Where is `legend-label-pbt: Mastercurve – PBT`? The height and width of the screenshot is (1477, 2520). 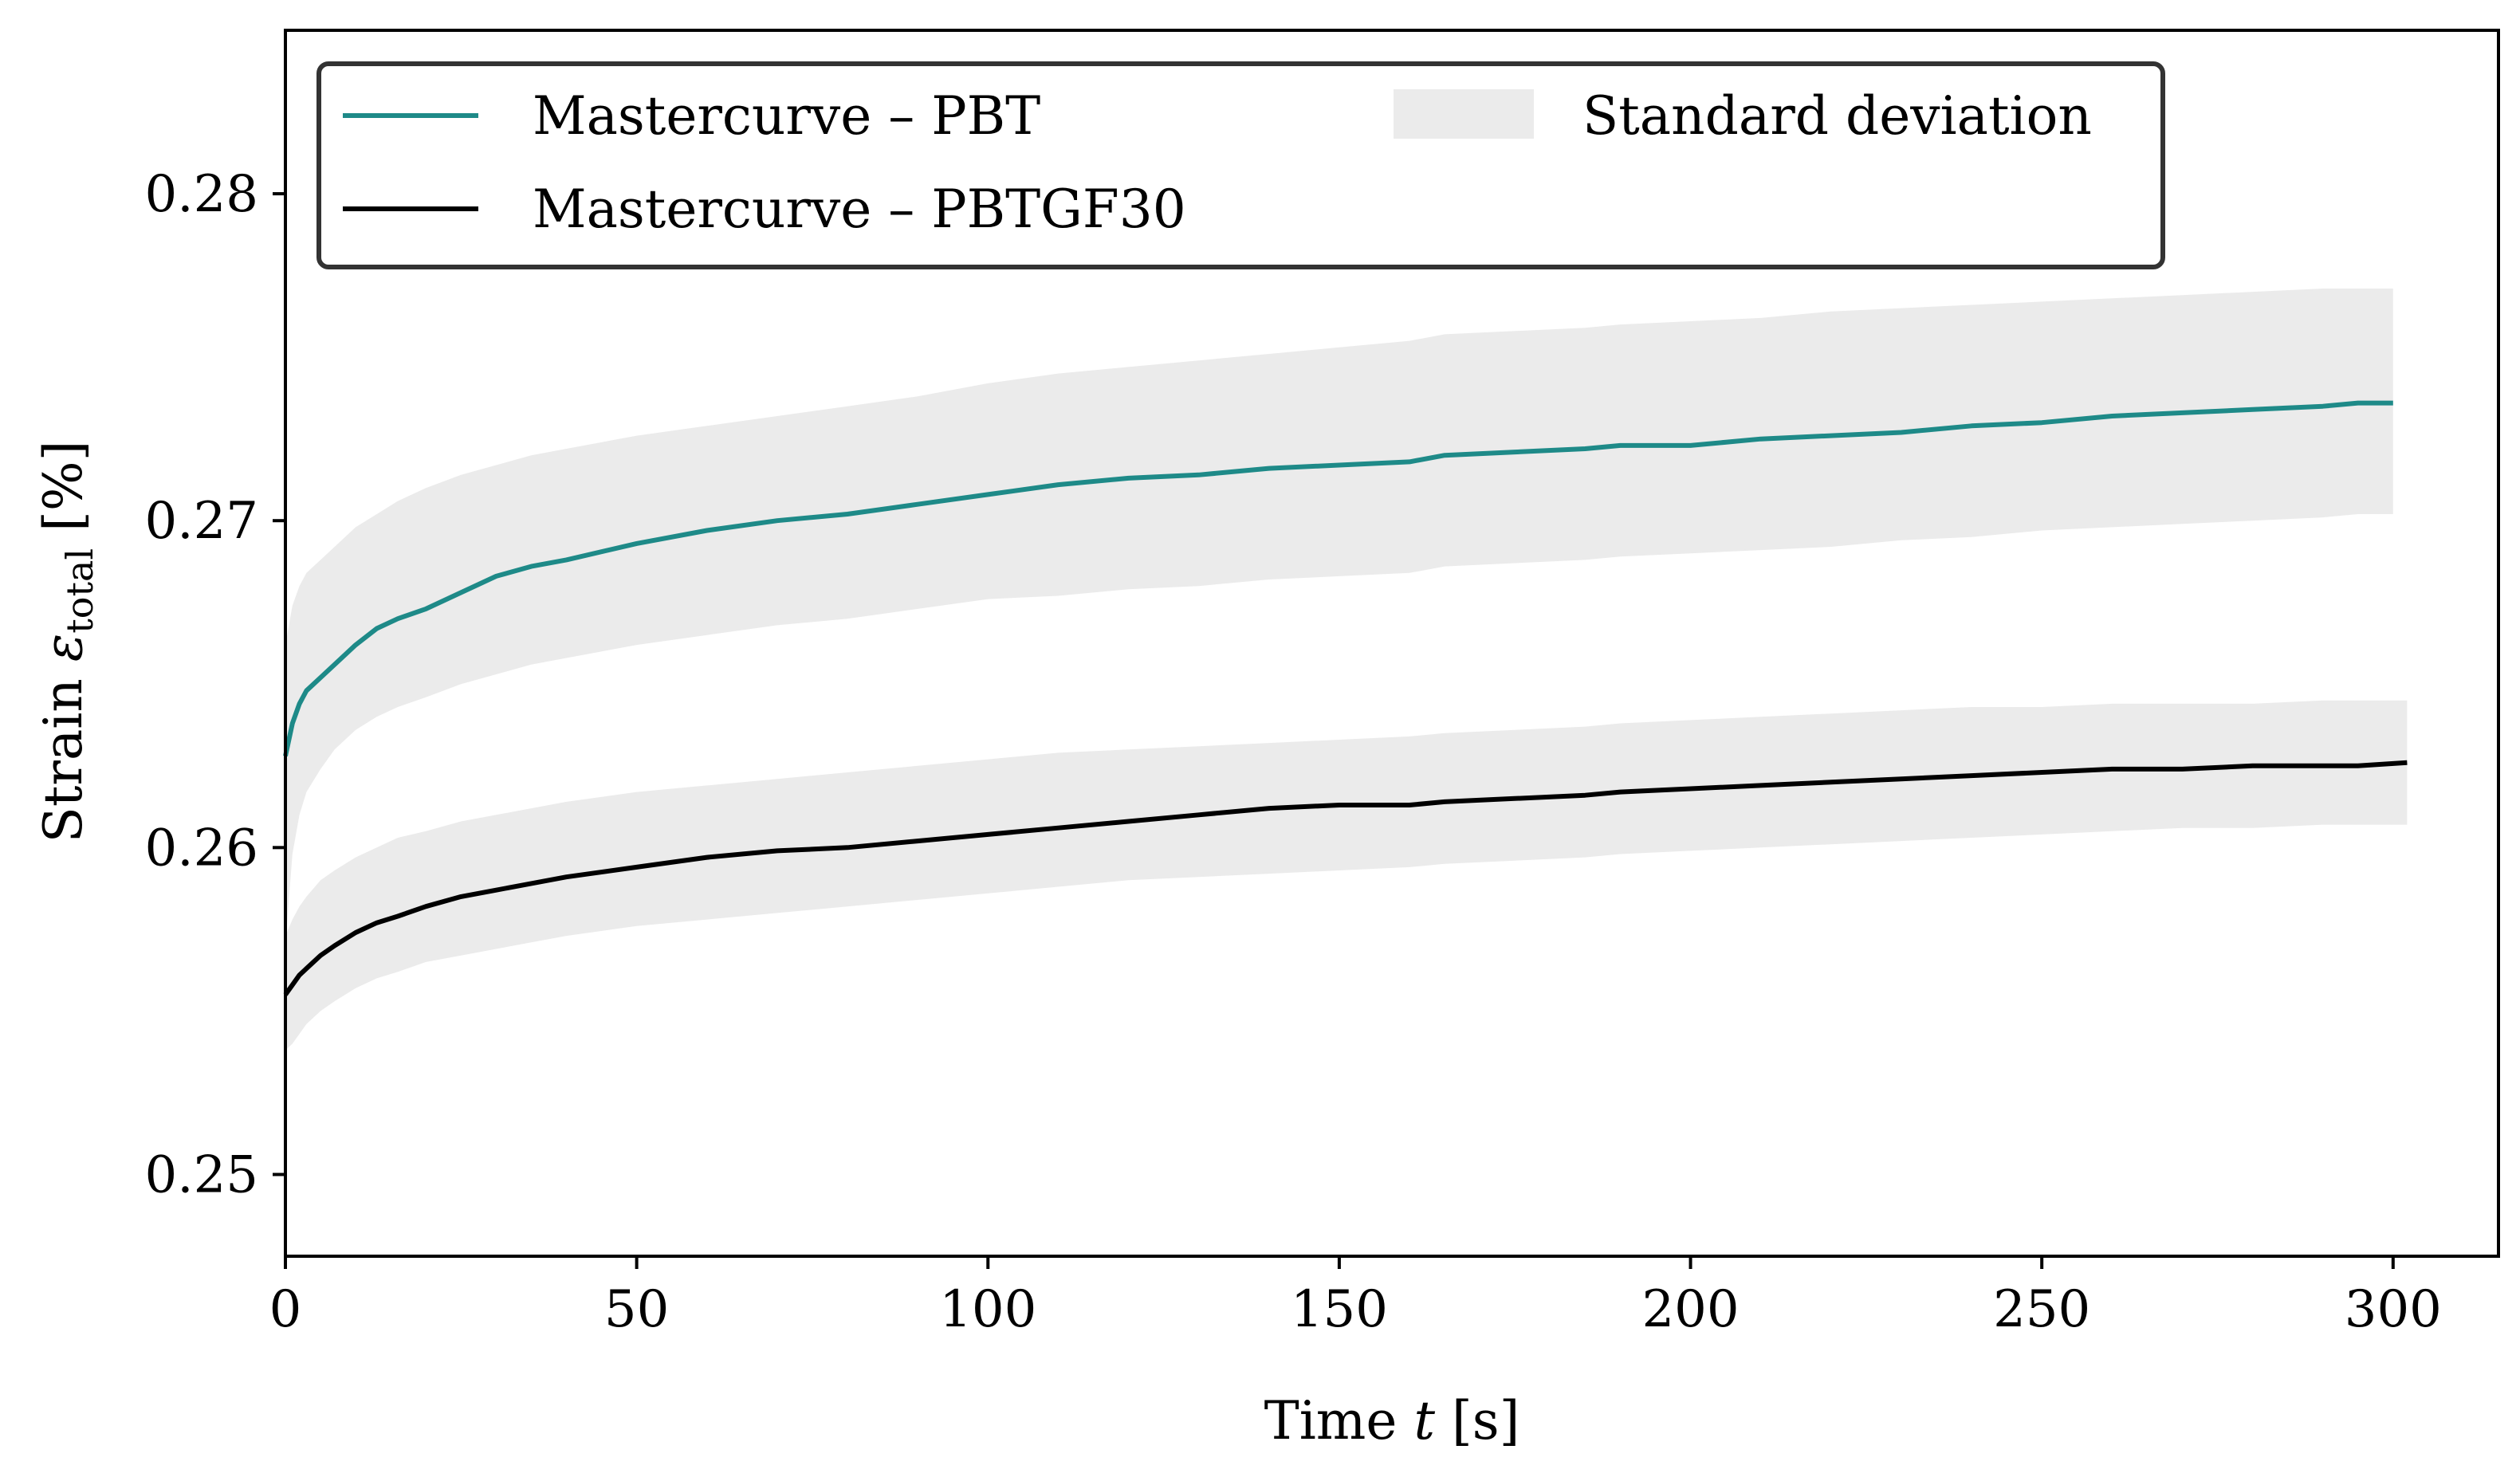 legend-label-pbt: Mastercurve – PBT is located at coordinates (786, 116).